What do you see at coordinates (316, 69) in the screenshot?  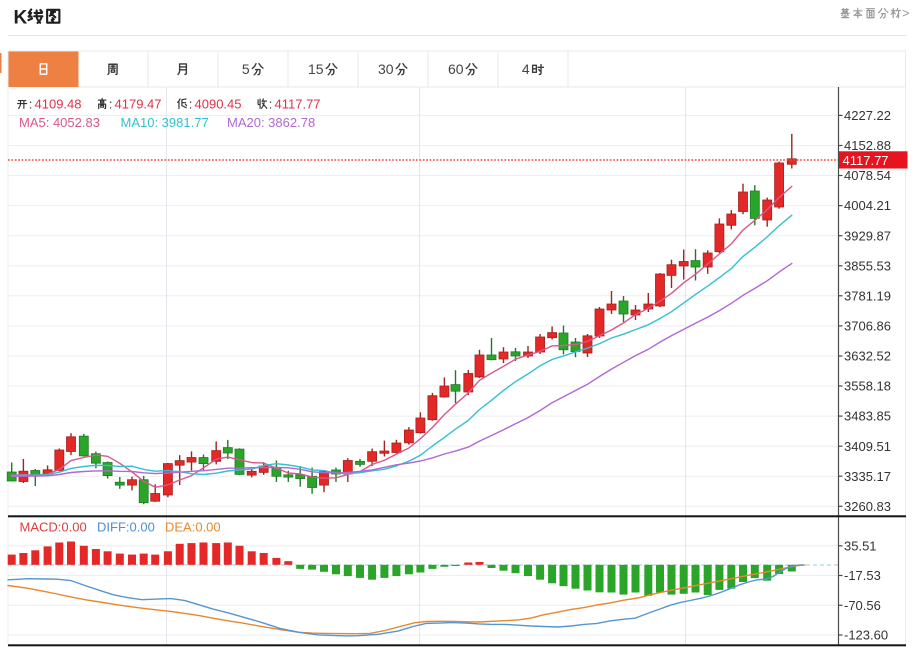 I see `svg-text: 15` at bounding box center [316, 69].